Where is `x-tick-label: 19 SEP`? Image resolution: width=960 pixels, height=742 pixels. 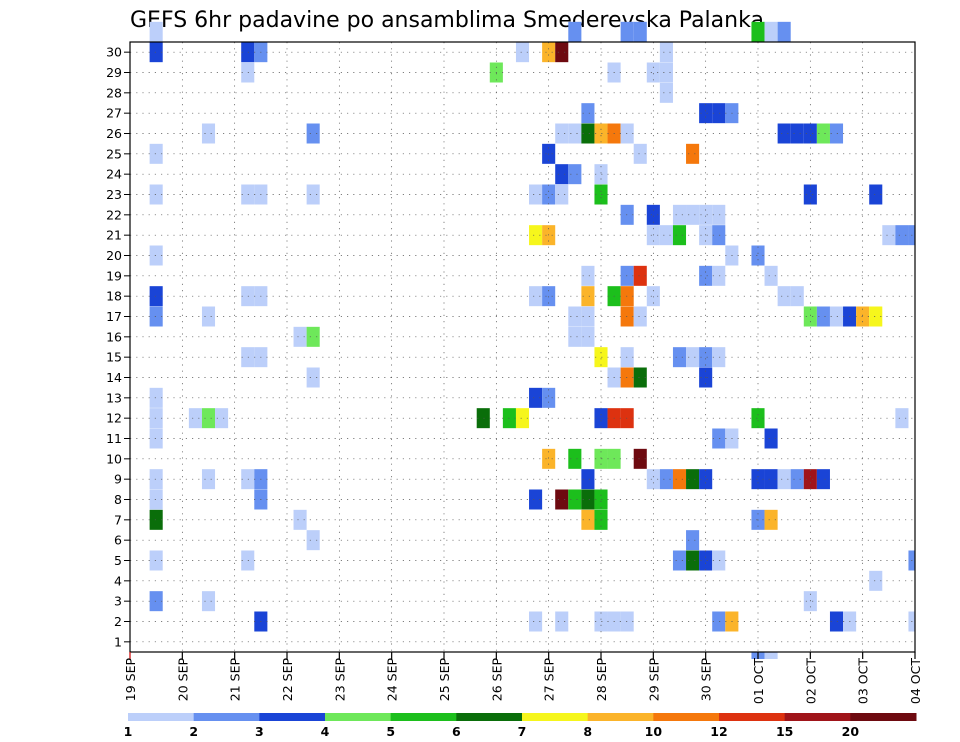
x-tick-label: 19 SEP is located at coordinates (130, 680).